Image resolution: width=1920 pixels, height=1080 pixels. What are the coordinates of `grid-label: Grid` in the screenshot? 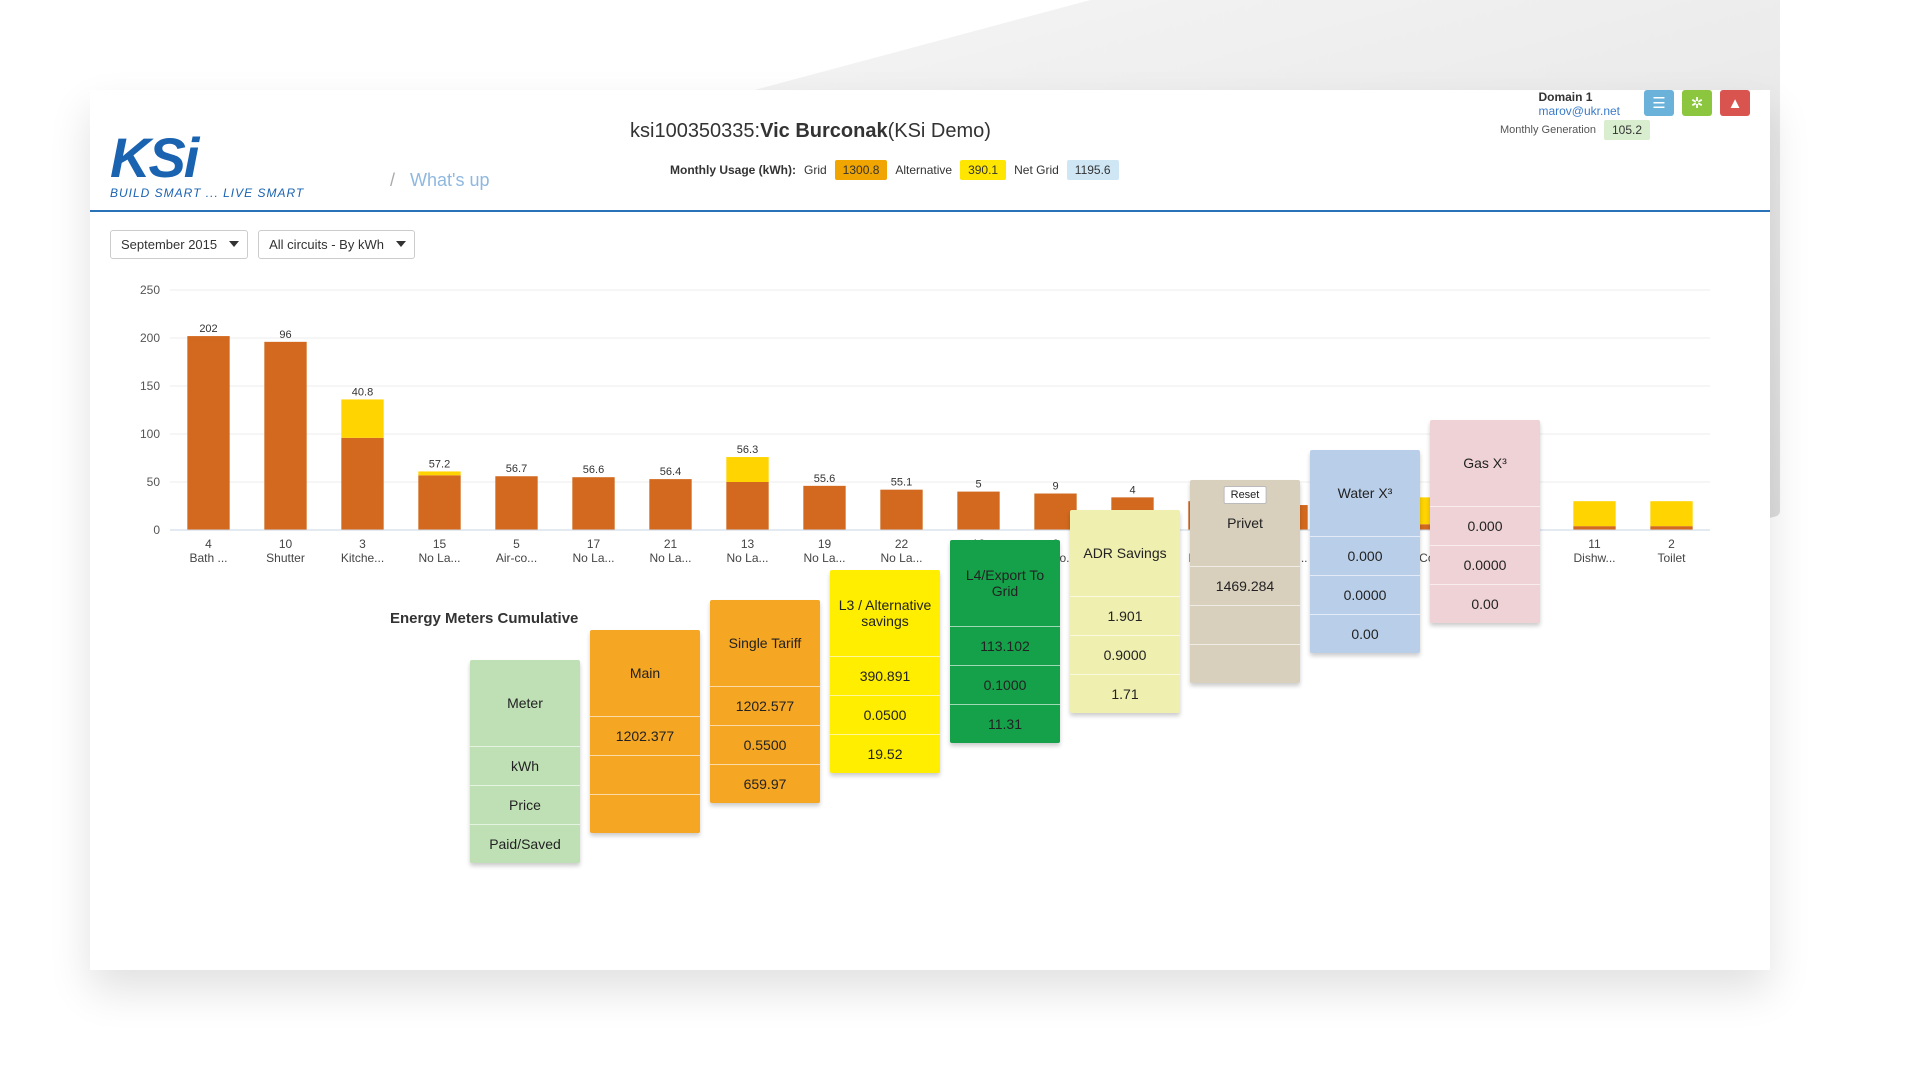 It's located at (815, 170).